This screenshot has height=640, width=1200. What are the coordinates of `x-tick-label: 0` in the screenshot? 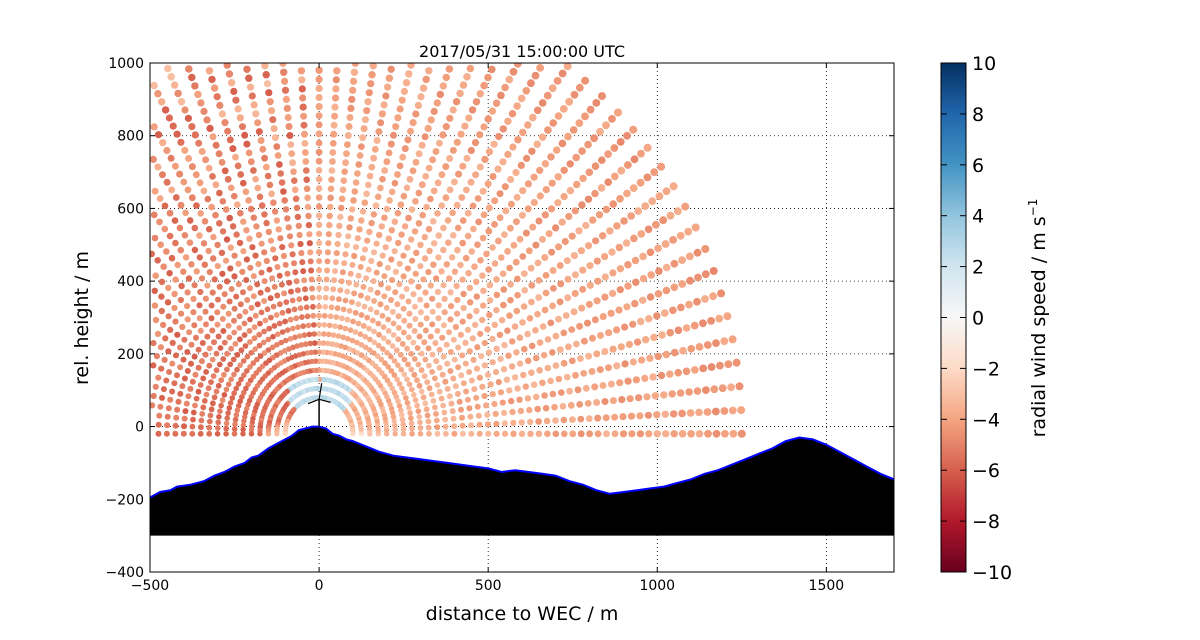 It's located at (319, 586).